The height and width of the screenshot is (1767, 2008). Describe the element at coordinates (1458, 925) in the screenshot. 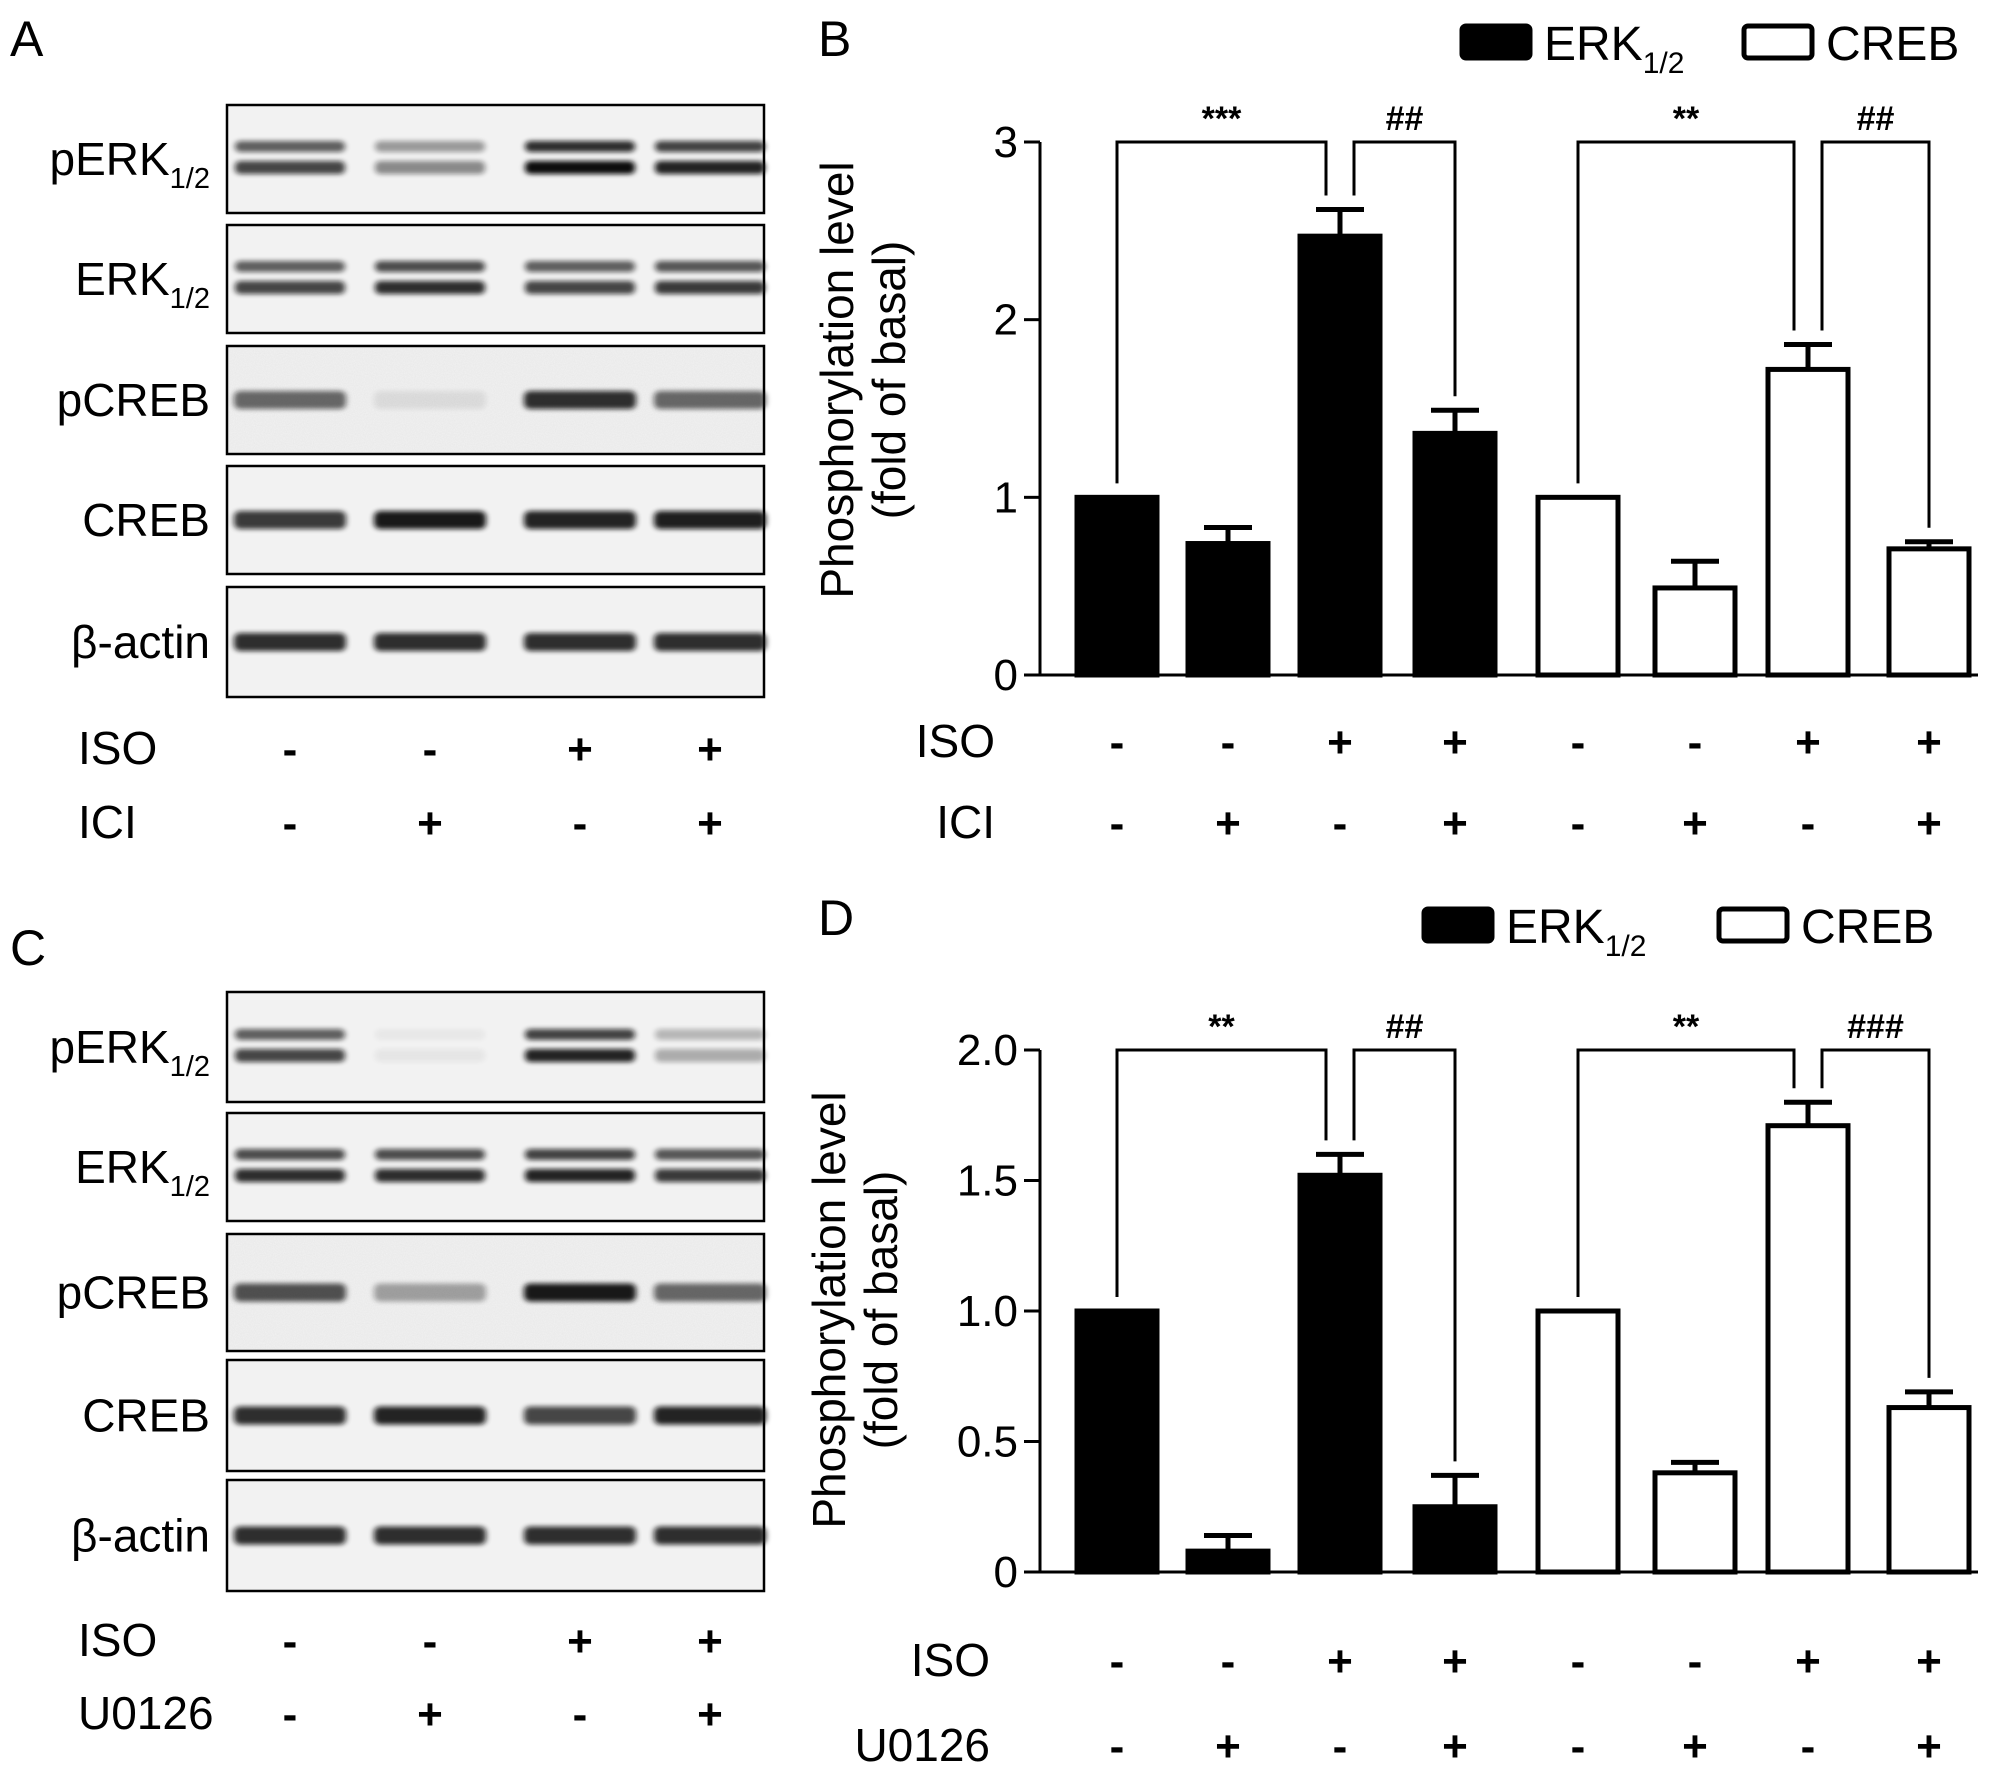

I see `legend-swatch-erk` at that location.